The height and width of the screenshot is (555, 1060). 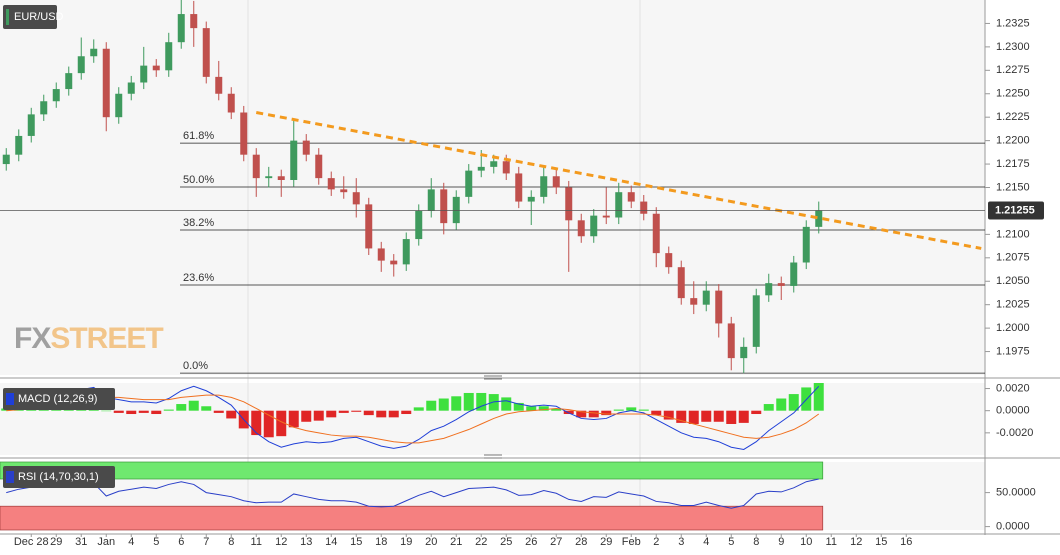 I want to click on x-tick-label: 27, so click(x=556, y=542).